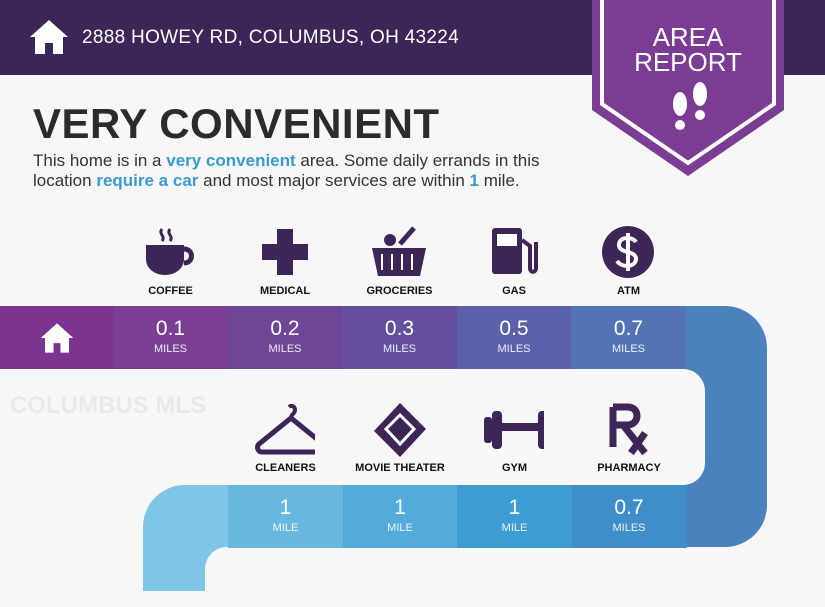 This screenshot has width=825, height=607. Describe the element at coordinates (514, 430) in the screenshot. I see `dumbbell-icon` at that location.